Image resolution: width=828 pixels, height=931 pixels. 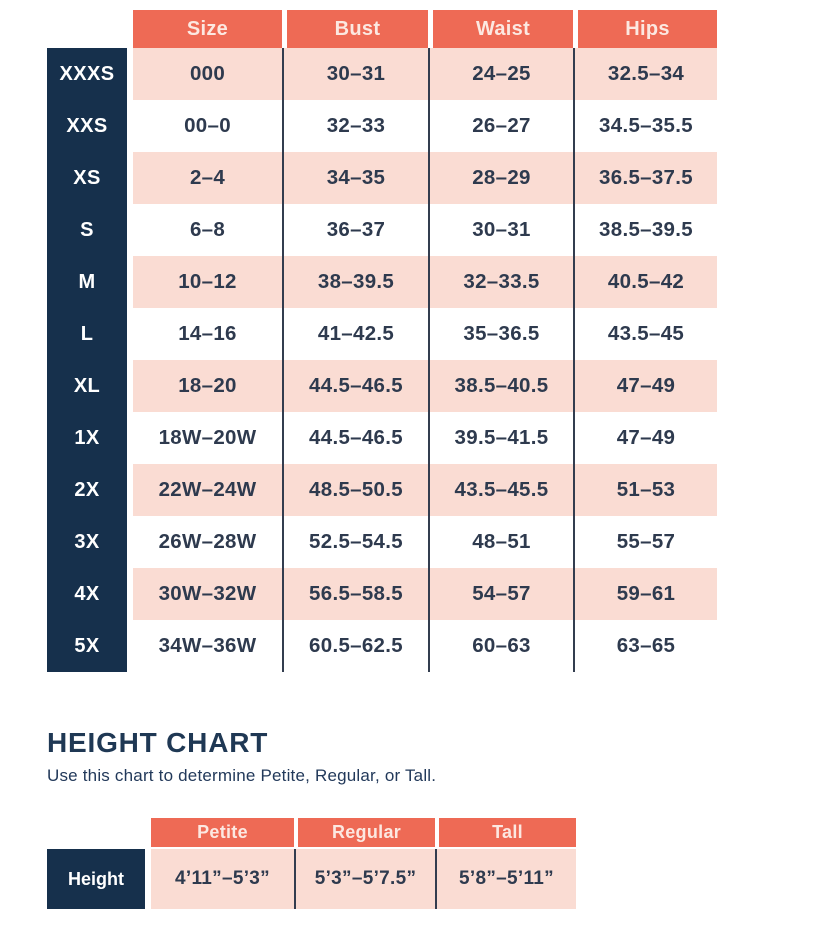 What do you see at coordinates (355, 334) in the screenshot?
I see `cell-bust: 41–42.5` at bounding box center [355, 334].